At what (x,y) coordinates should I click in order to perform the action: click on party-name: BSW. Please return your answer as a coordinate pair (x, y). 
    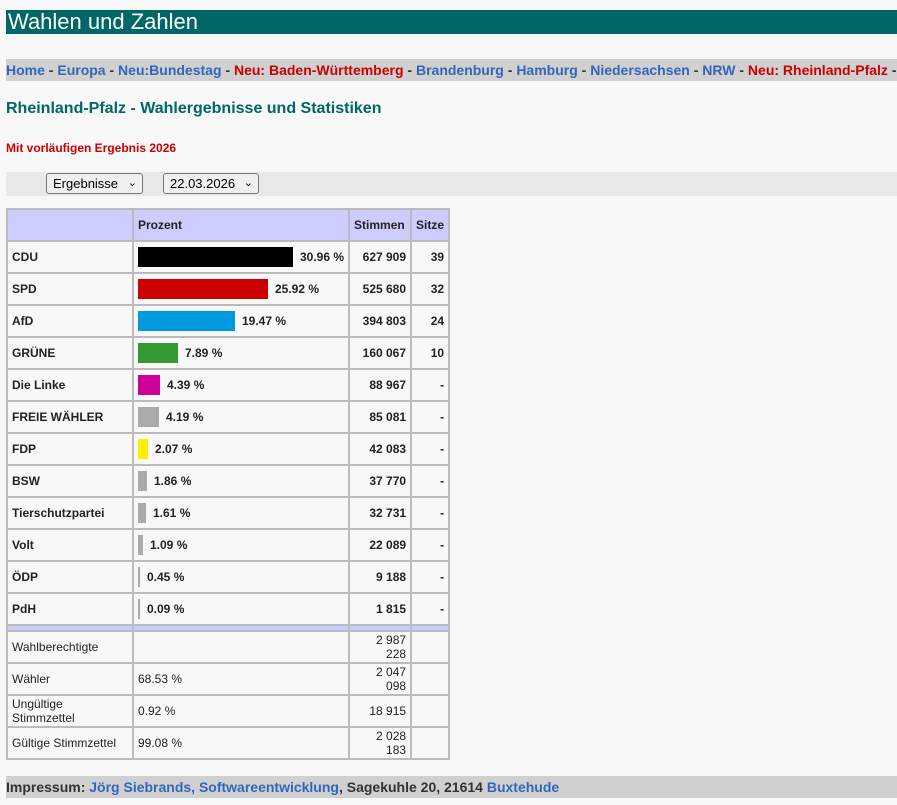
    Looking at the image, I should click on (70, 481).